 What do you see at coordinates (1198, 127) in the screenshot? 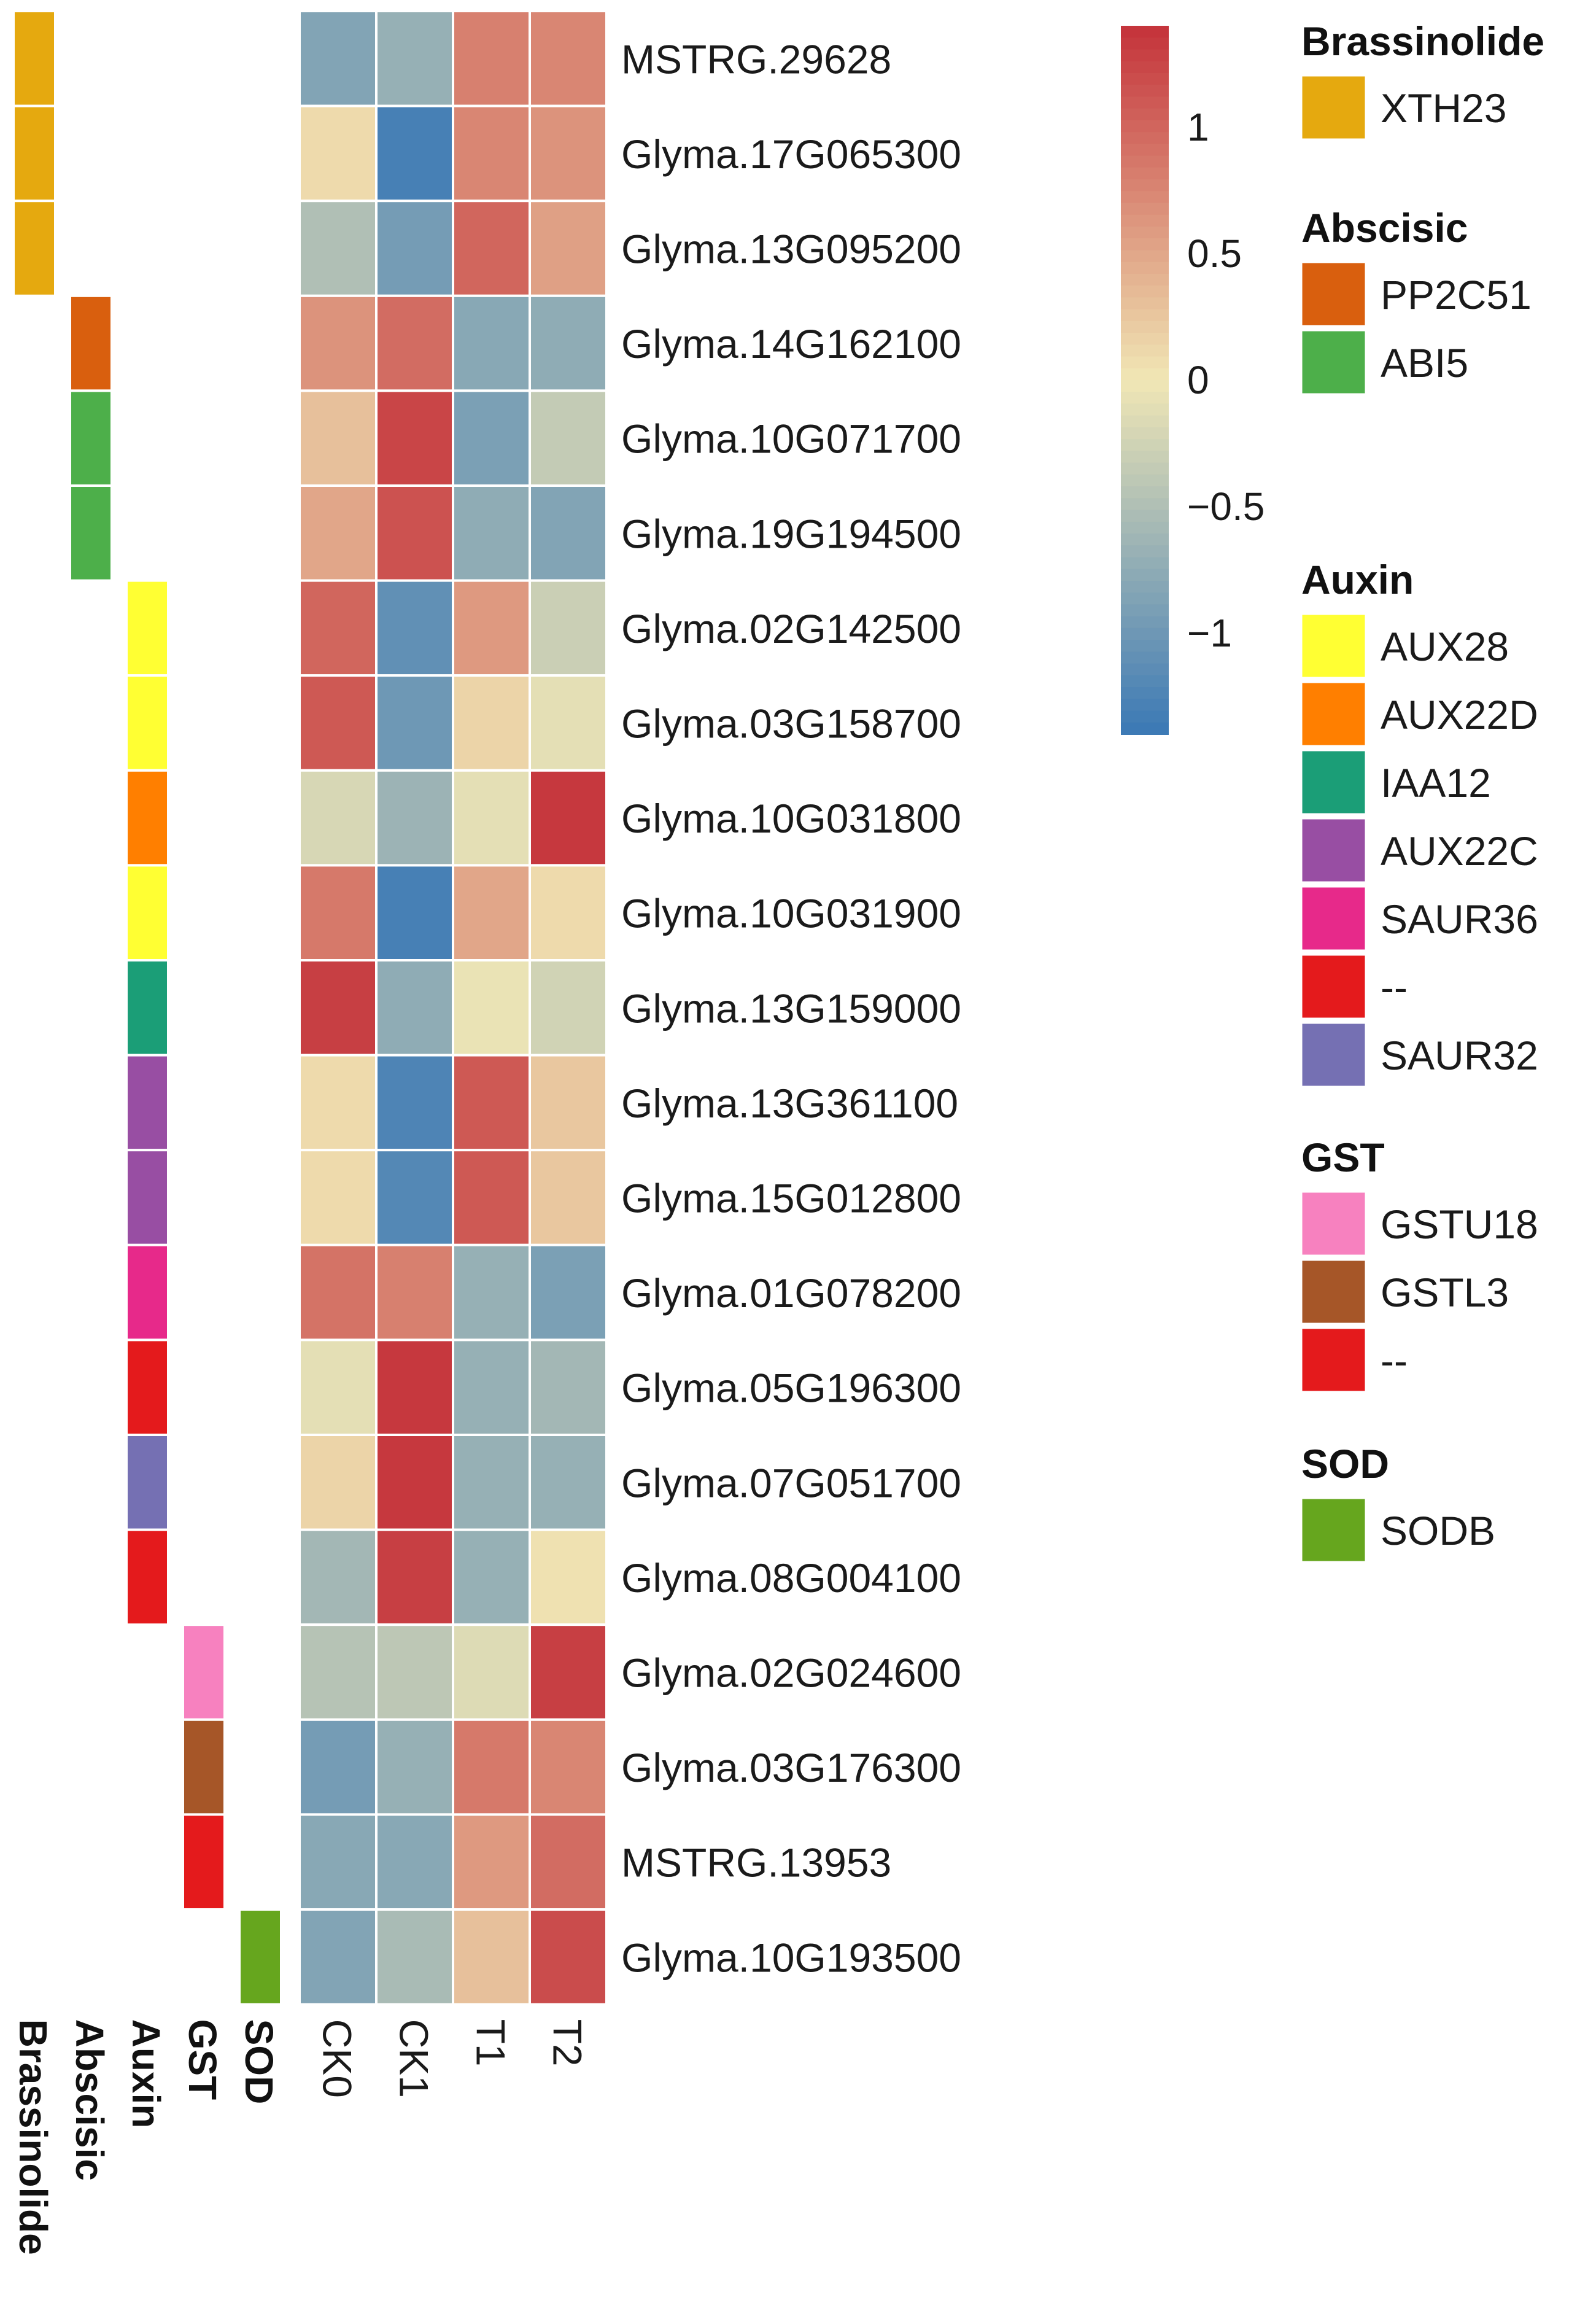
I see `colorbar-tick-label: 1` at bounding box center [1198, 127].